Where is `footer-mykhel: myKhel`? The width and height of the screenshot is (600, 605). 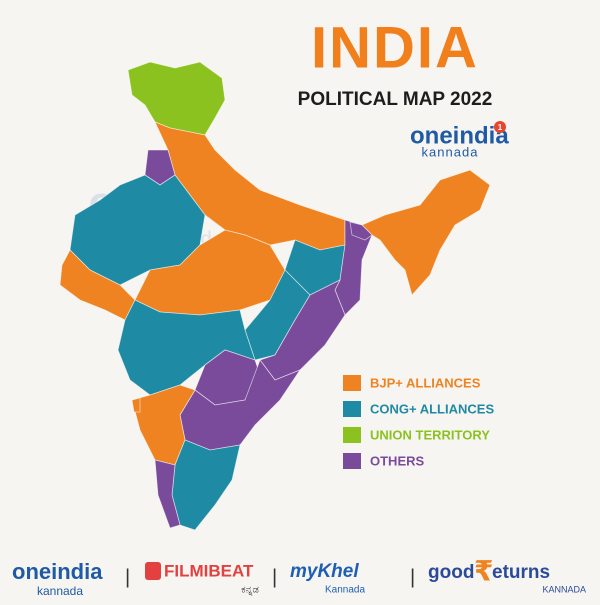 footer-mykhel: myKhel is located at coordinates (324, 571).